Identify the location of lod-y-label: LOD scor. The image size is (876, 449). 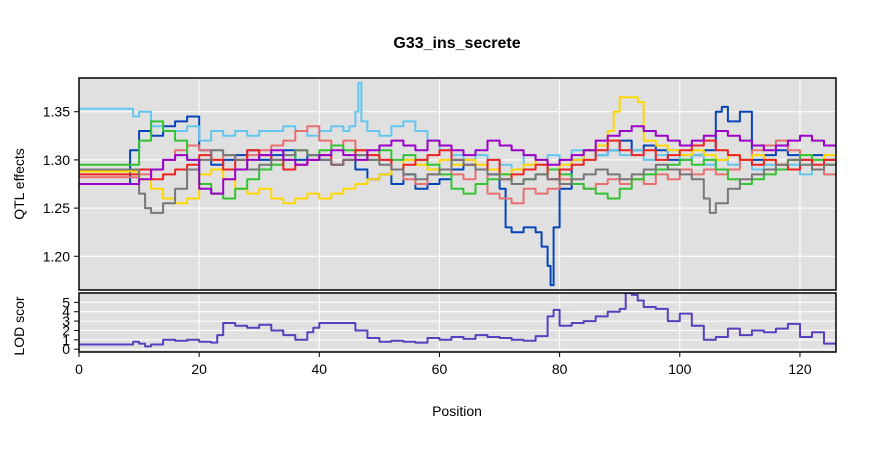
(19, 325).